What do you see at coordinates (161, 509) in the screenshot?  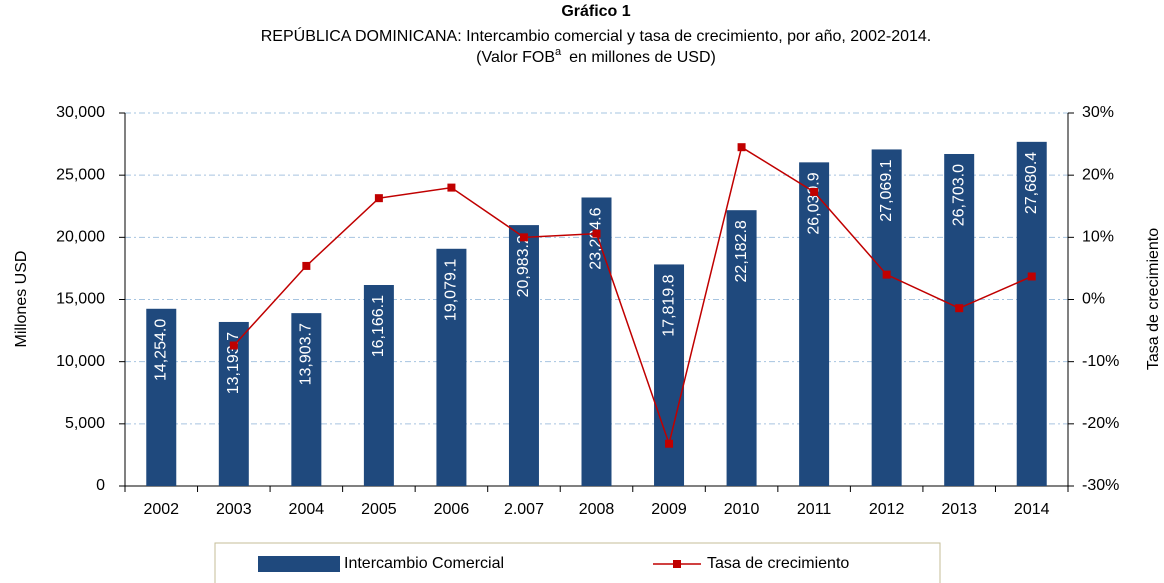 I see `x-tick-label: 2002` at bounding box center [161, 509].